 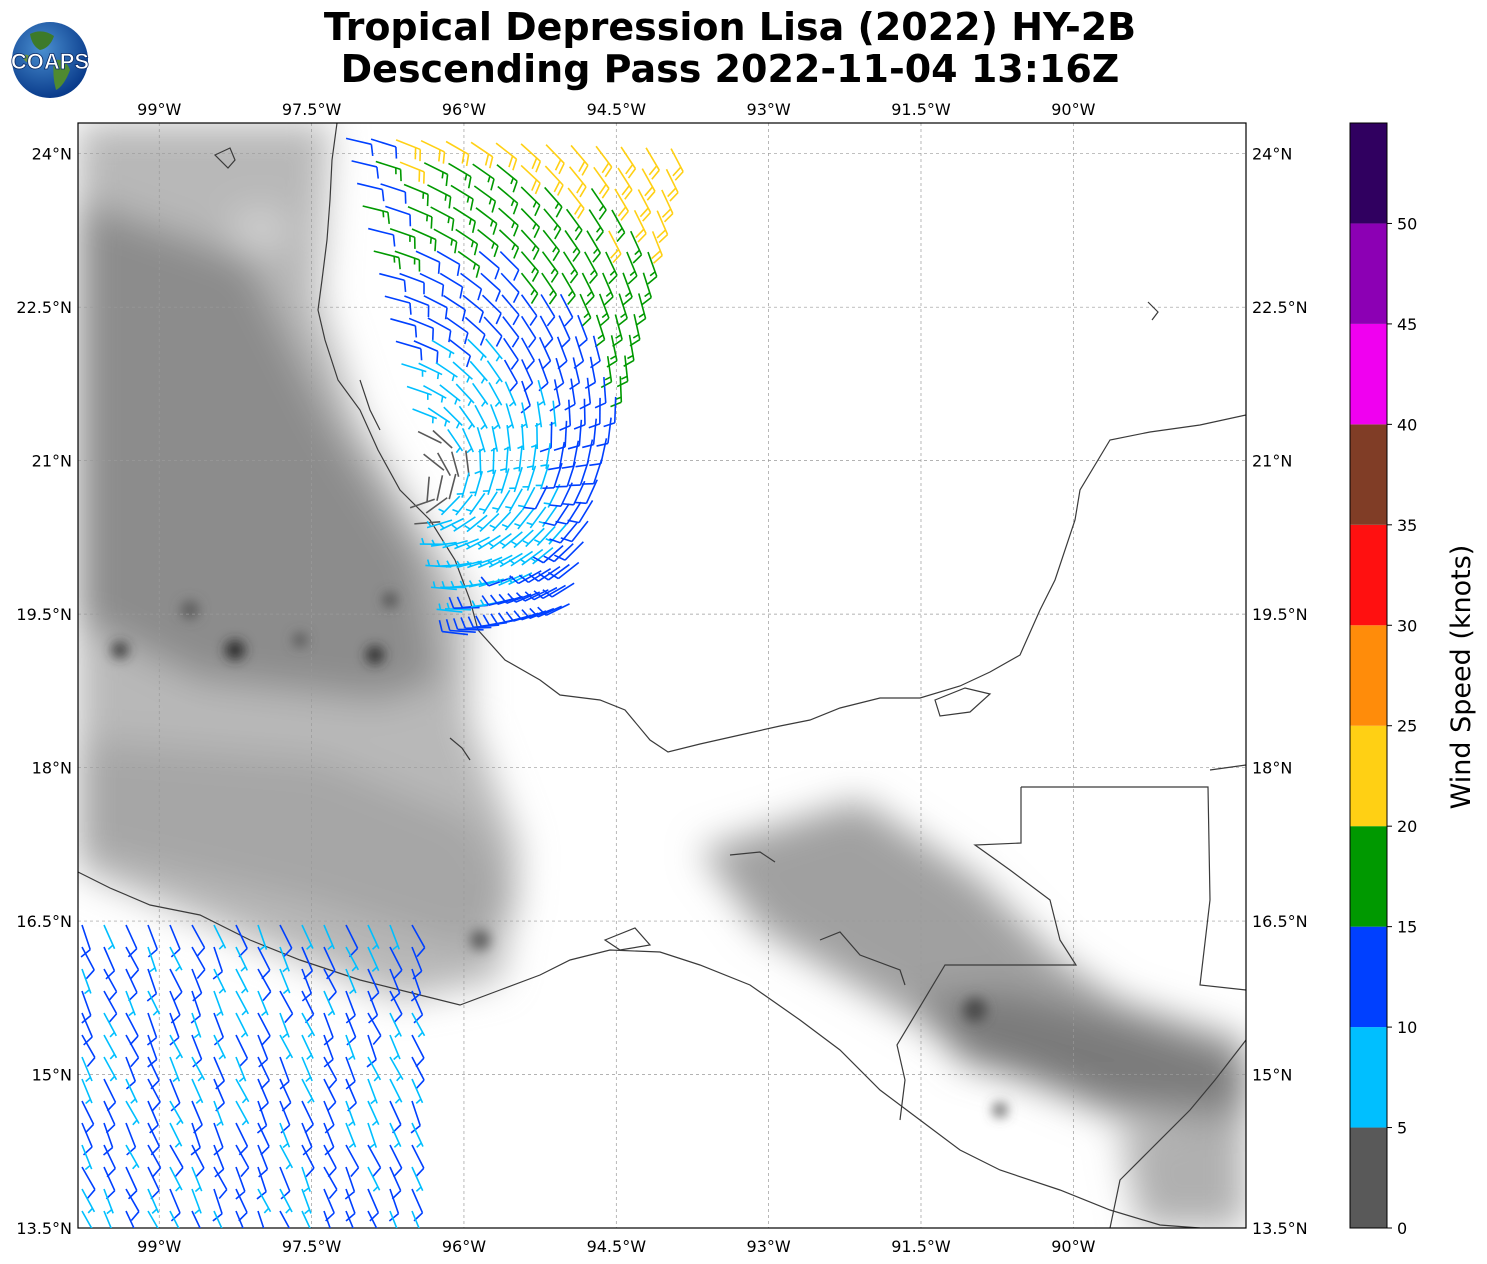 I want to click on colorbar-tick-label: 25, so click(x=1407, y=726).